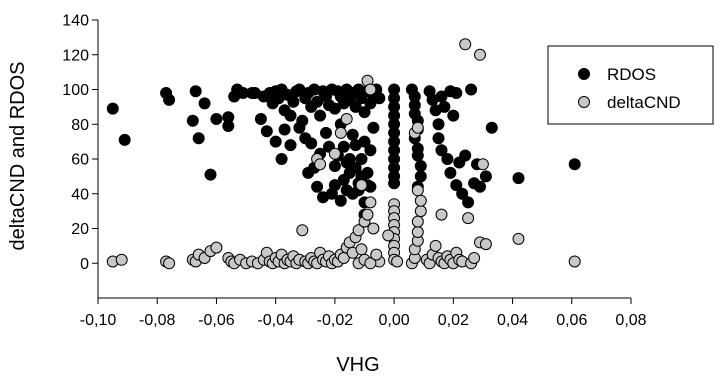  Describe the element at coordinates (644, 102) in the screenshot. I see `legend-label-deltacnd: deltaCND` at that location.